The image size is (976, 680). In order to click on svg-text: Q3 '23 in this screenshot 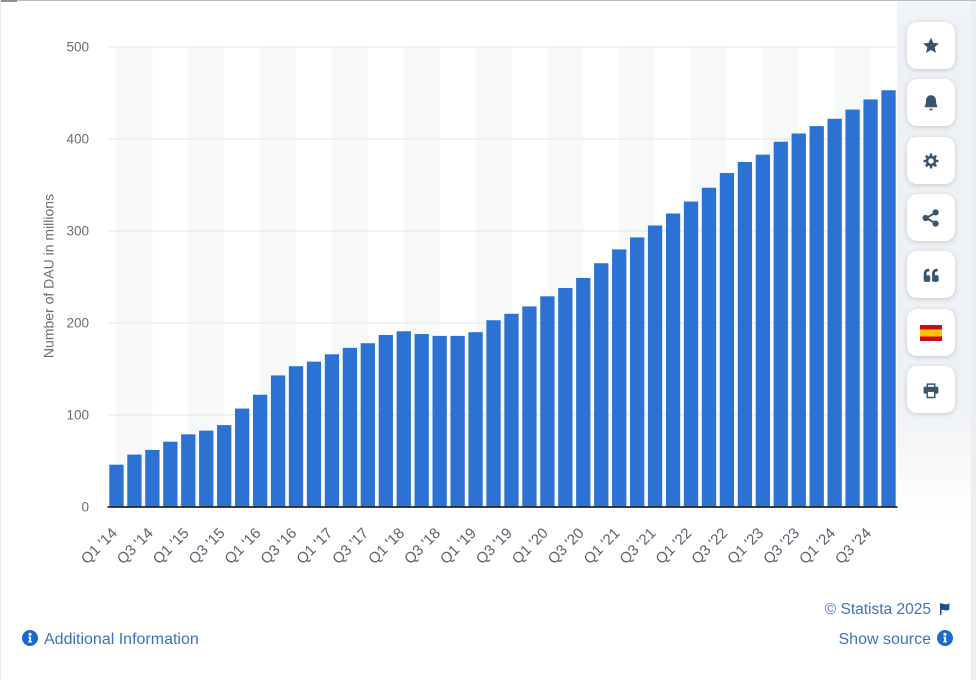, I will do `click(781, 546)`.